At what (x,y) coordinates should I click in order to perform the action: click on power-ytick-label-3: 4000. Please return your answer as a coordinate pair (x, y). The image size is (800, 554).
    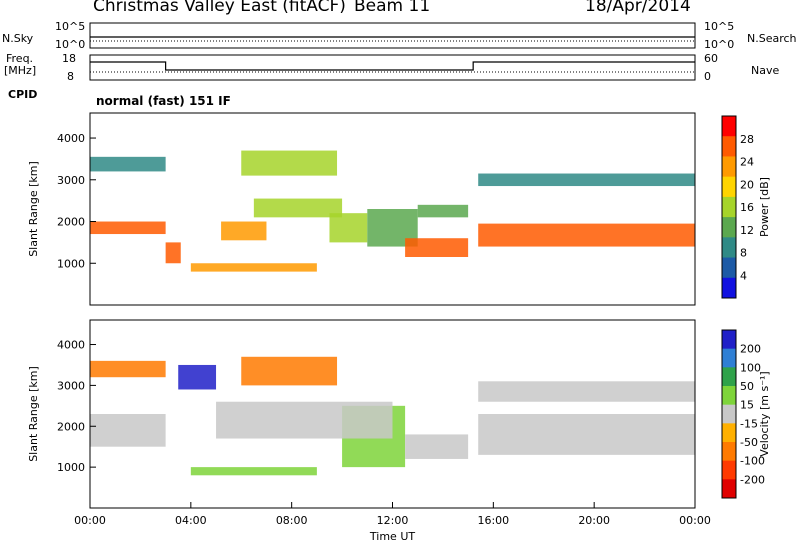
    Looking at the image, I should click on (71, 138).